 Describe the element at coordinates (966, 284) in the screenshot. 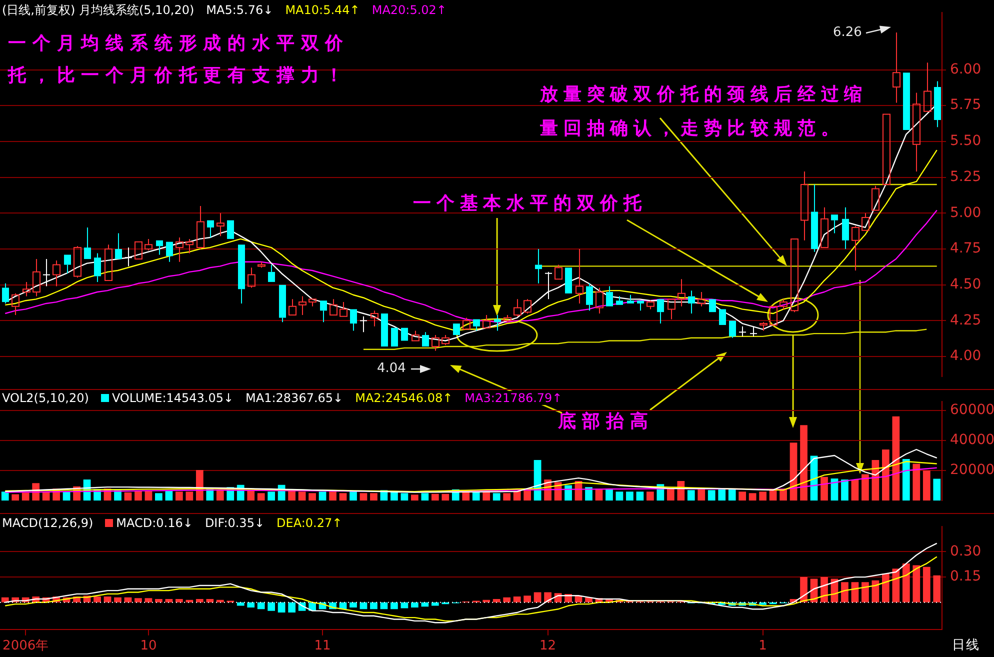

I see `y-tick-label: 4.50` at that location.